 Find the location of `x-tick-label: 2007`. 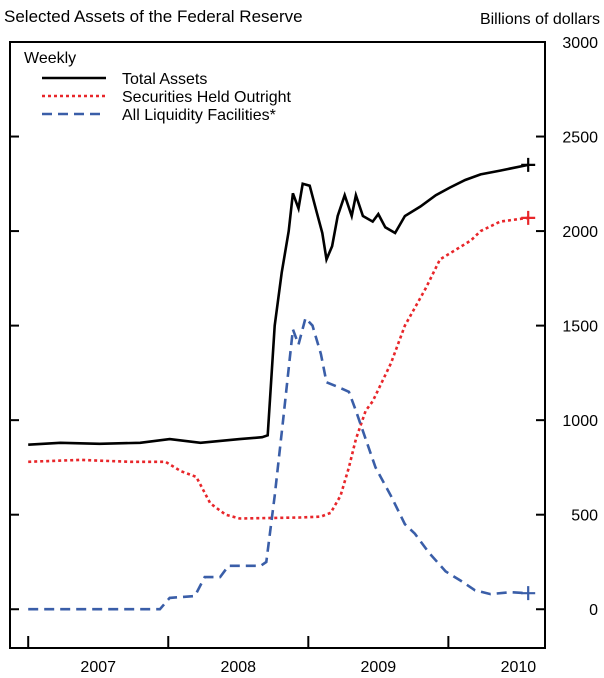

x-tick-label: 2007 is located at coordinates (98, 667).